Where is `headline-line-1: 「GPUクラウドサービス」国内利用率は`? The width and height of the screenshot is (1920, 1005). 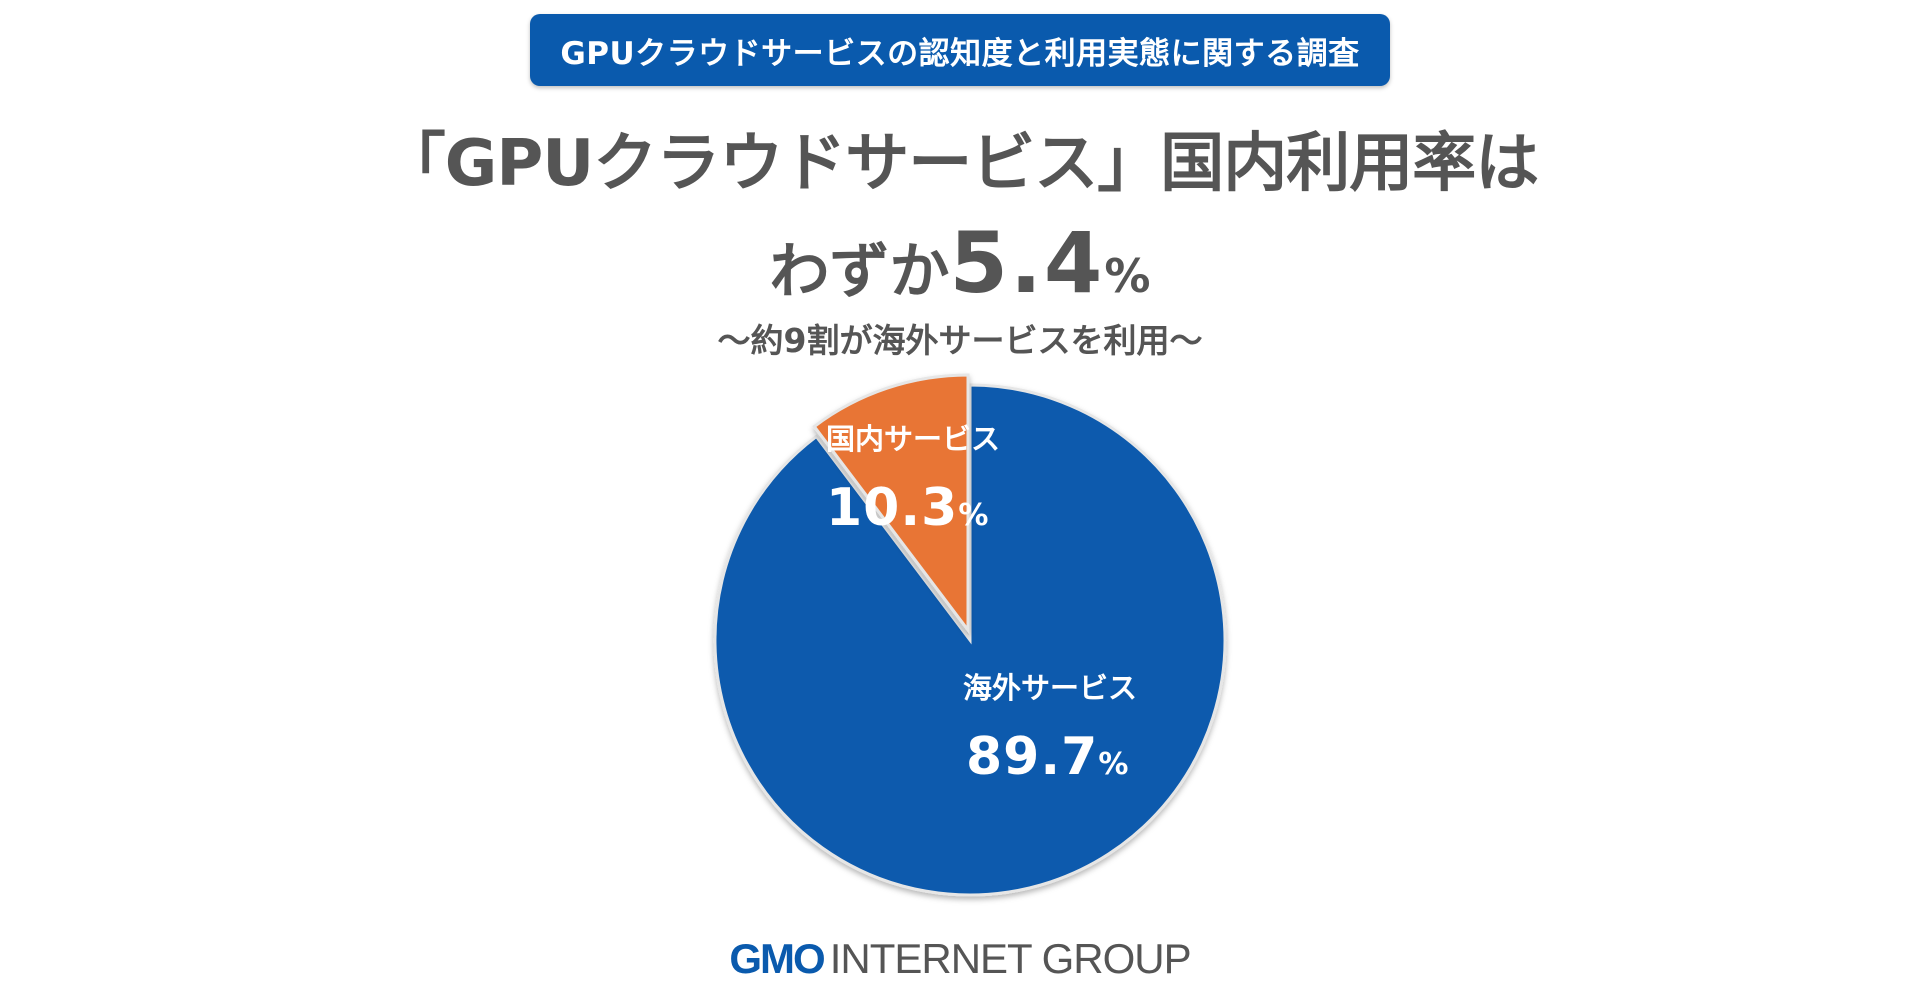 headline-line-1: 「GPUクラウドサービス」国内利用率は is located at coordinates (960, 164).